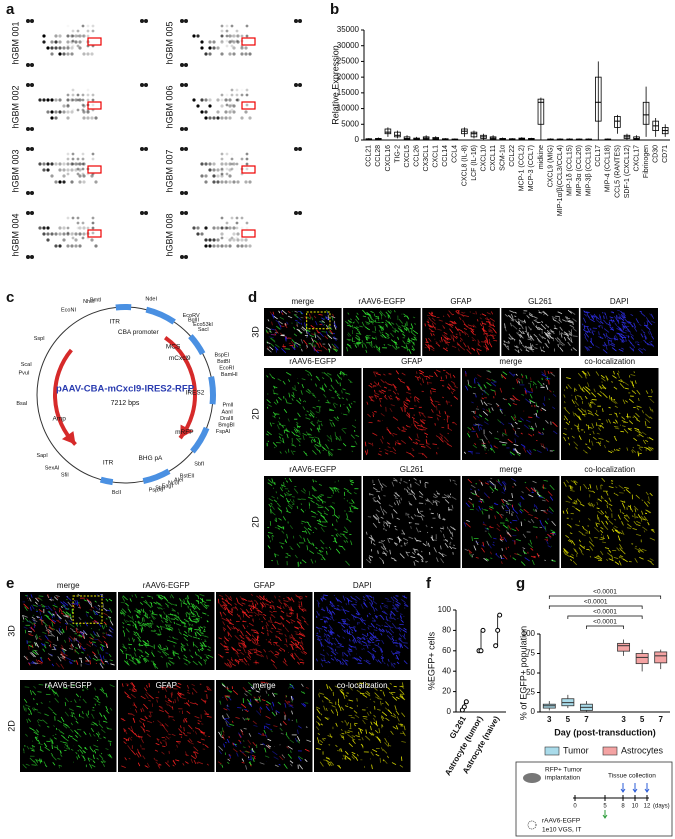 The height and width of the screenshot is (839, 675). What do you see at coordinates (227, 419) in the screenshot?
I see `site-label: DraIII` at bounding box center [227, 419].